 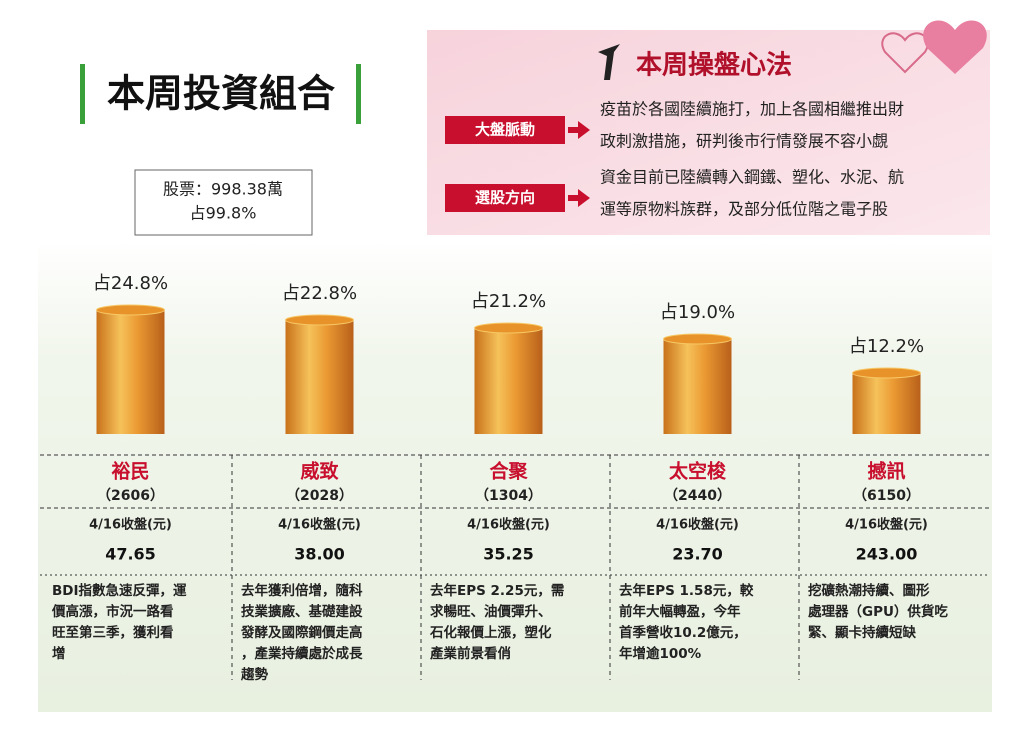 I want to click on note: 去年EPS 2.25元，需, so click(x=497, y=590).